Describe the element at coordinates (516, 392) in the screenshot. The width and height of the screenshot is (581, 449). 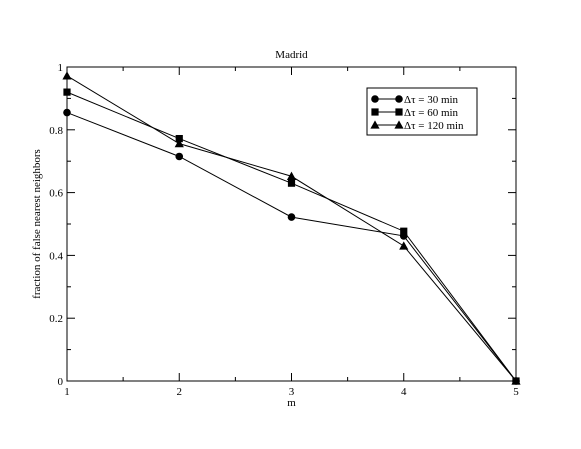
I see `x-tick-label: 5` at that location.